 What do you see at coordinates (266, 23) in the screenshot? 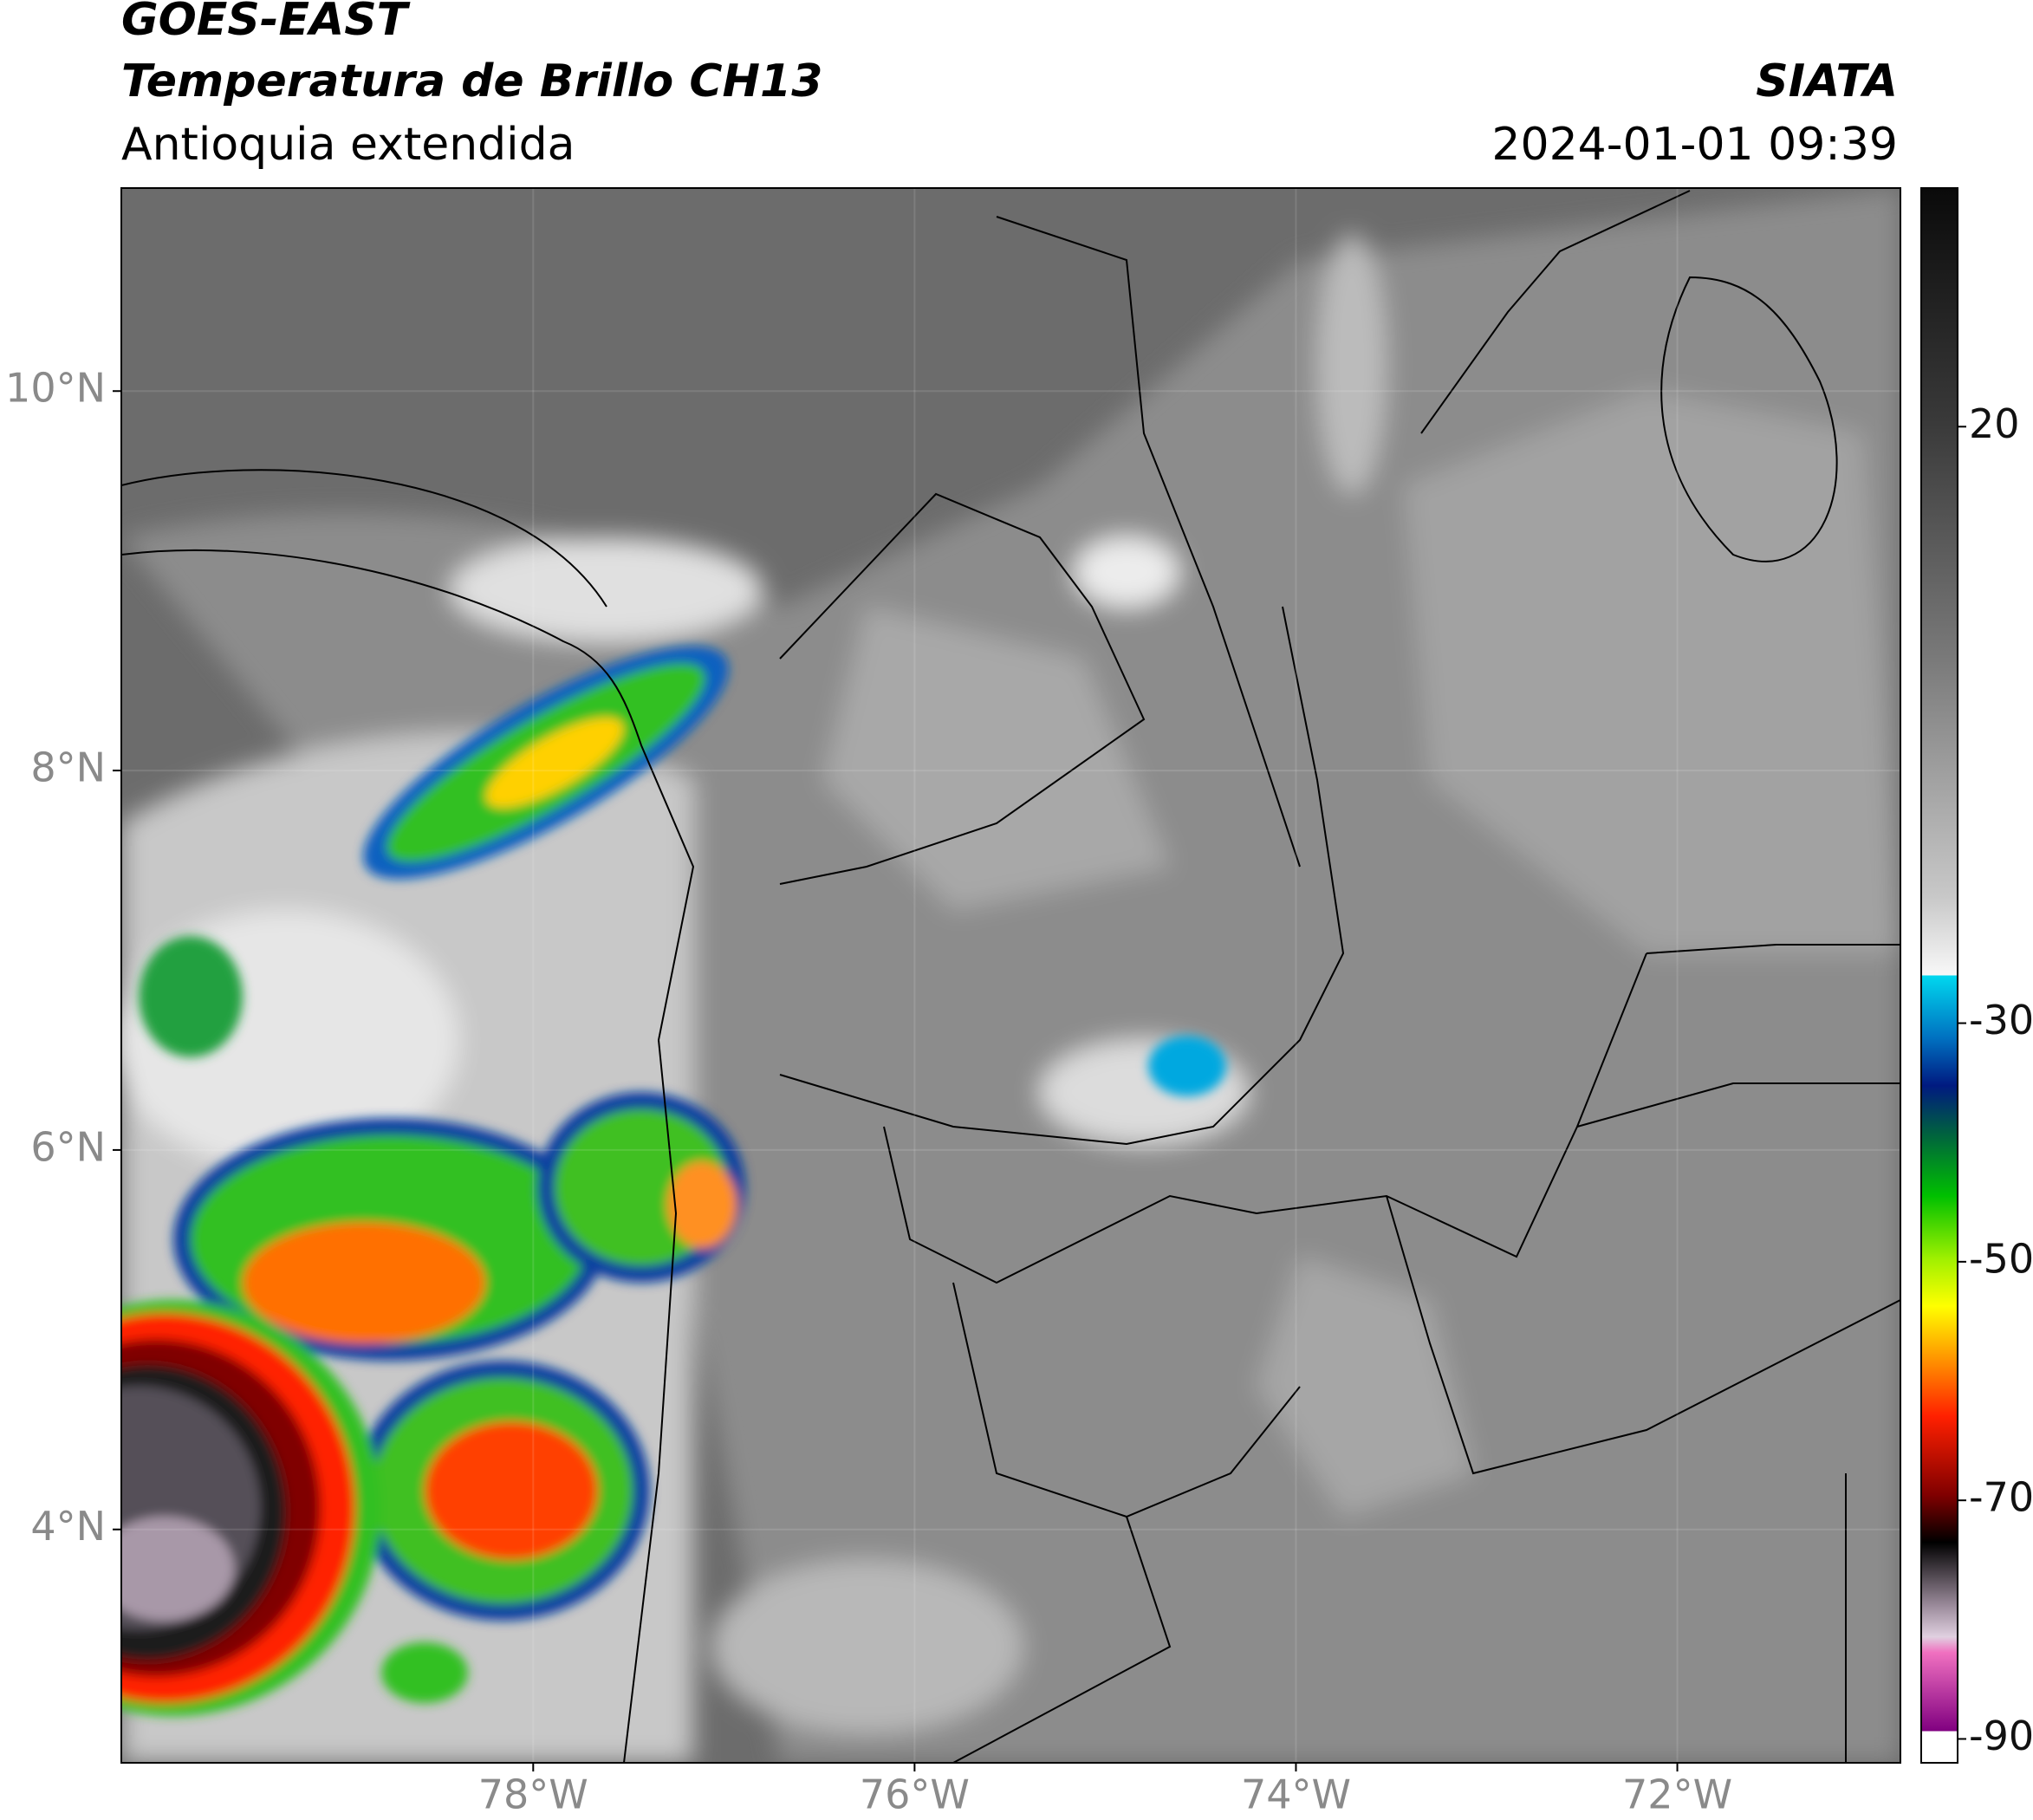
I see `title: GOES-EAST` at bounding box center [266, 23].